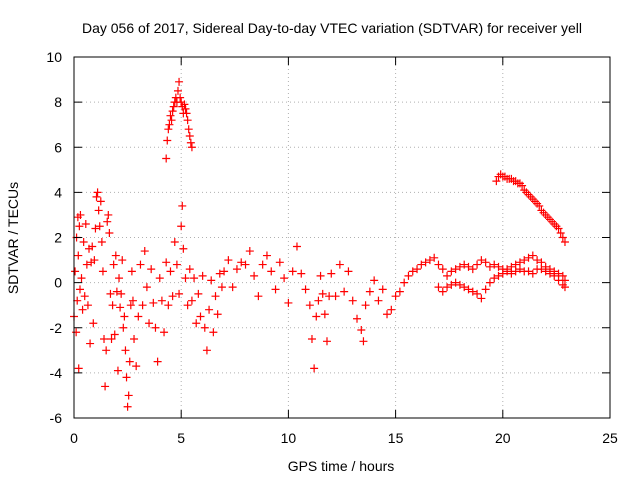  What do you see at coordinates (181, 438) in the screenshot?
I see `x-tick-label-1: 5` at bounding box center [181, 438].